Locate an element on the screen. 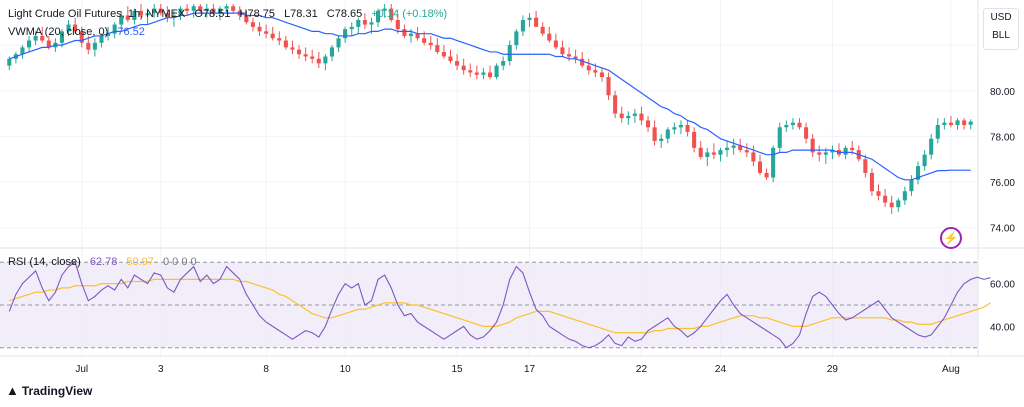 The image size is (1024, 407). rsi-ma-line is located at coordinates (500, 306).